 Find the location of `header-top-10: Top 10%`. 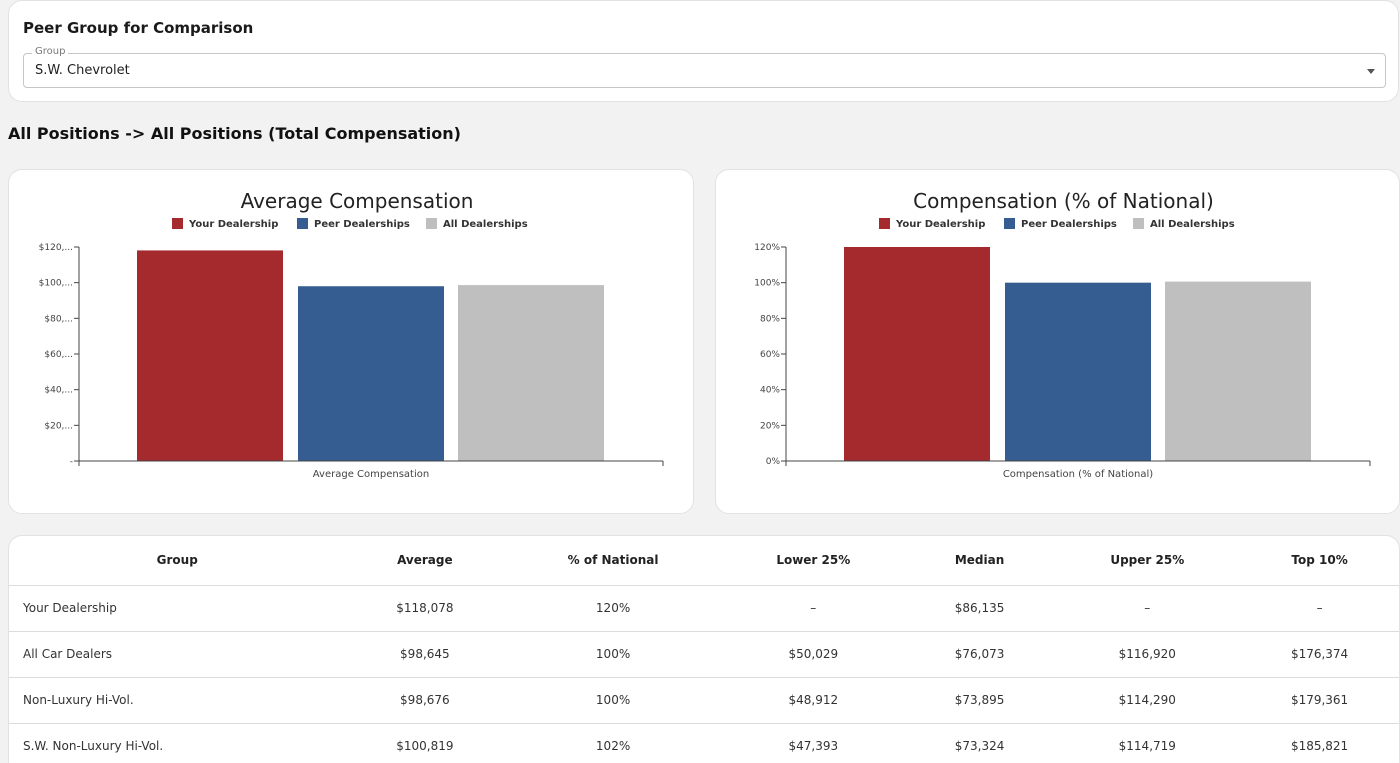

header-top-10: Top 10% is located at coordinates (1319, 561).